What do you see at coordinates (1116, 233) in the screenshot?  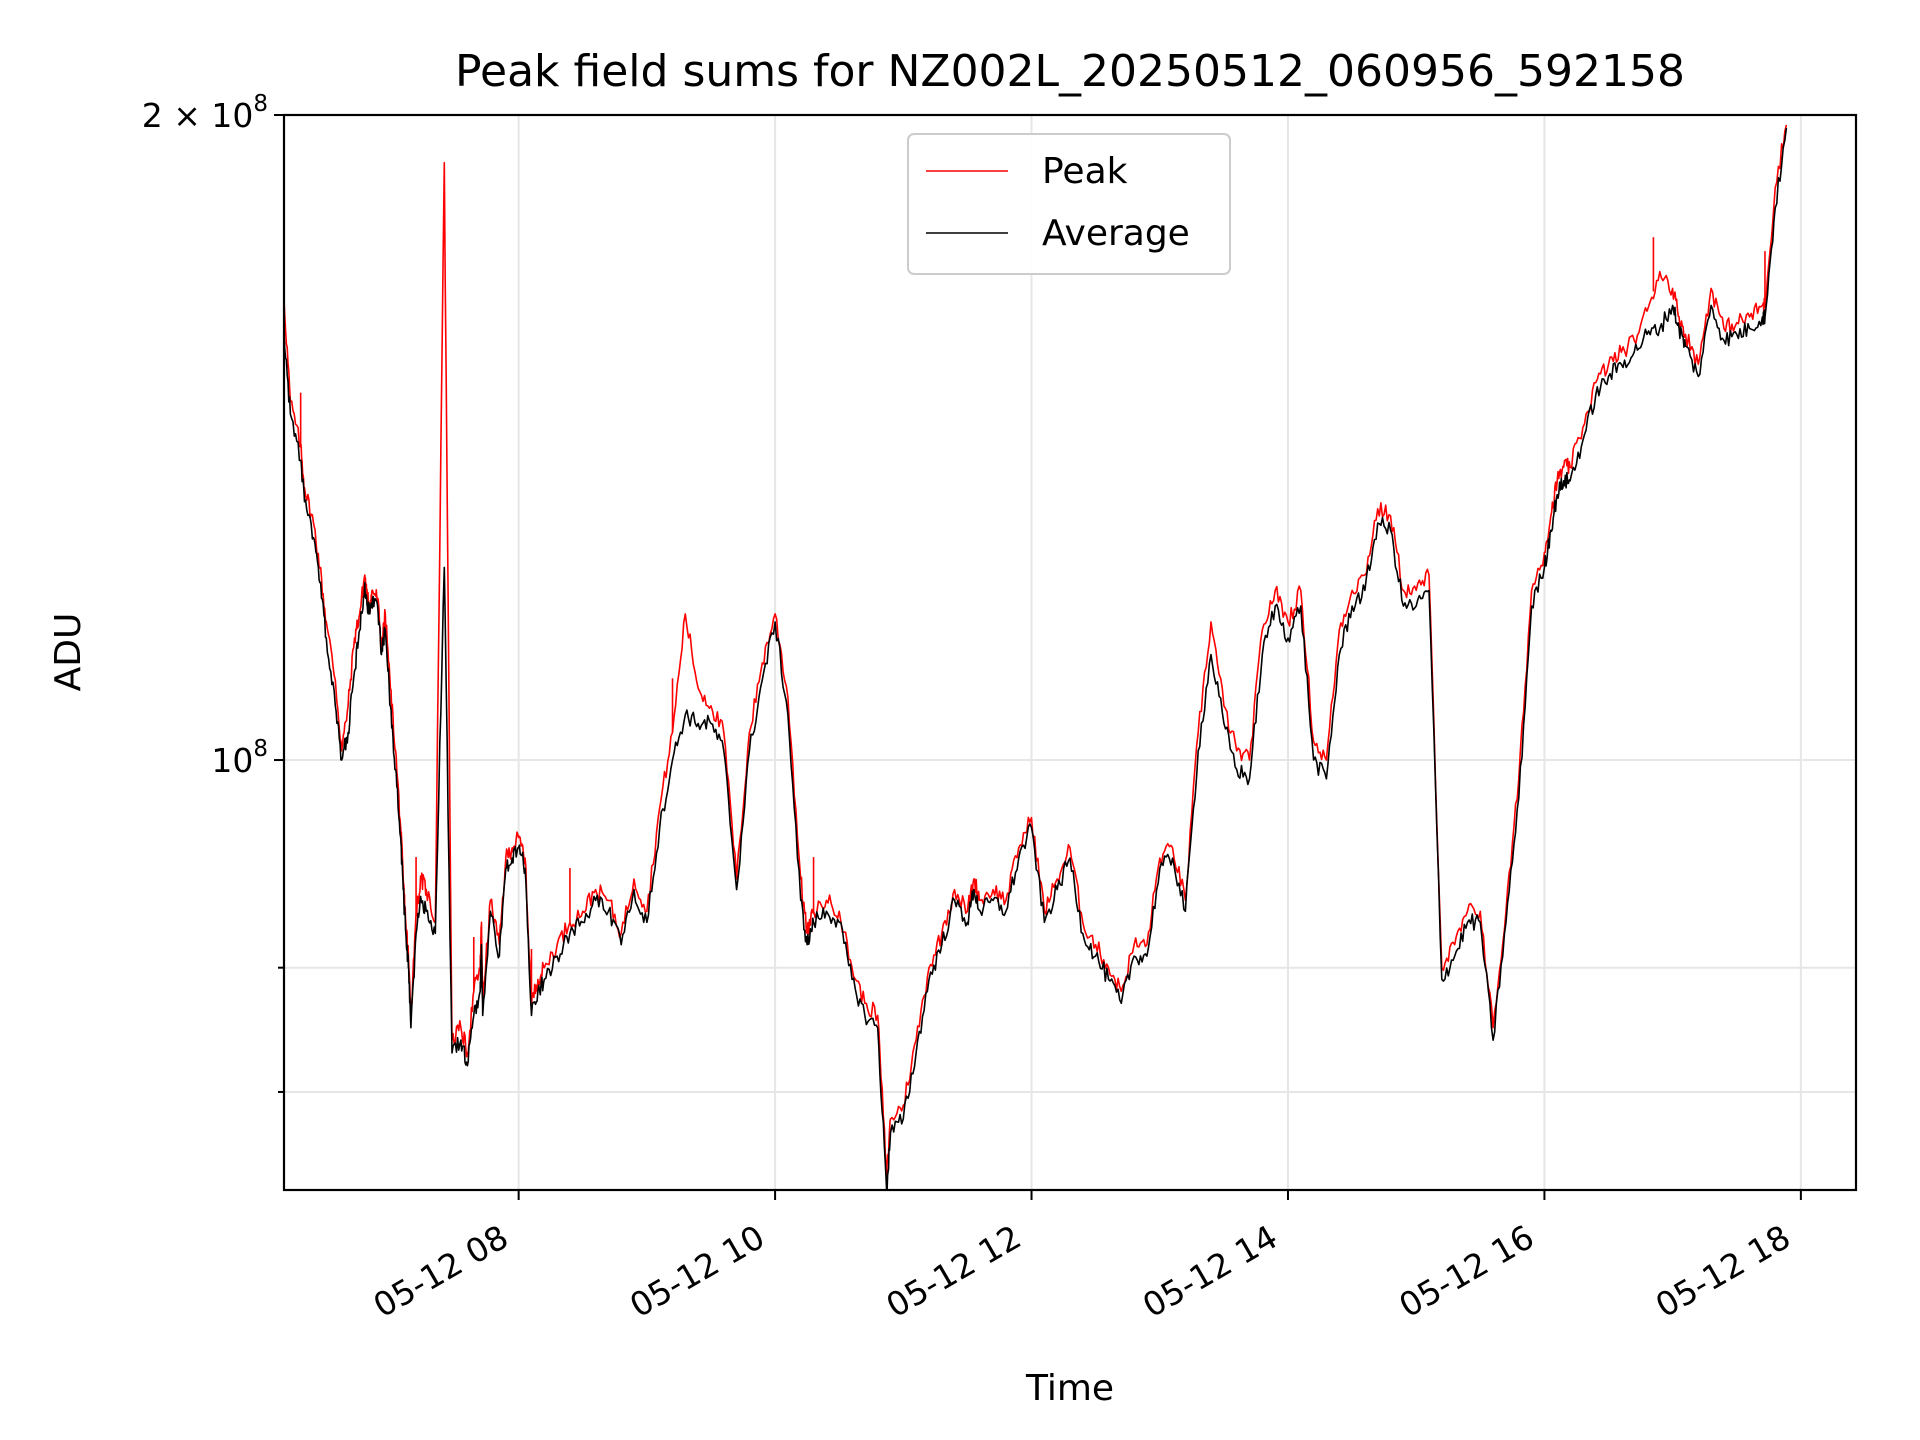 I see `legend-average-label: Average` at bounding box center [1116, 233].